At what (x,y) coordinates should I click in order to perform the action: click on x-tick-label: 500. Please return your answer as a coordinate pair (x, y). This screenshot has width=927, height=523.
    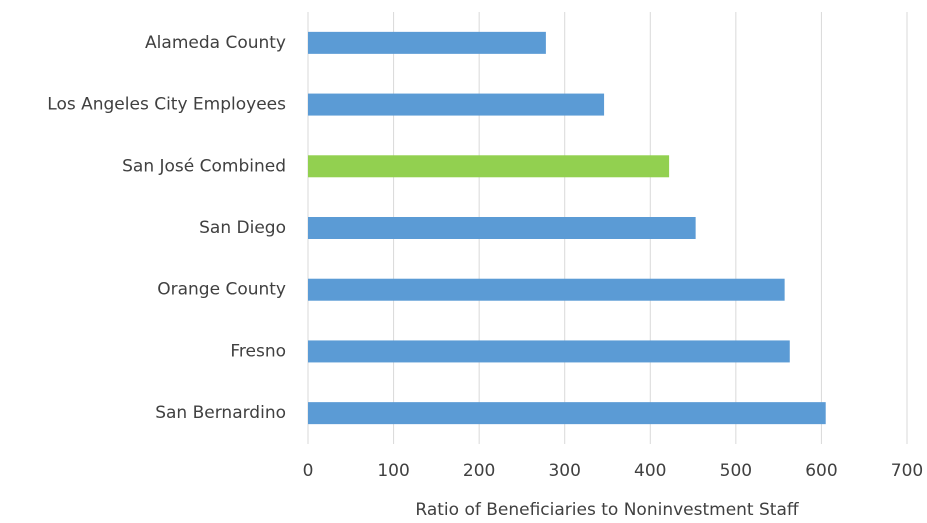
    Looking at the image, I should click on (736, 471).